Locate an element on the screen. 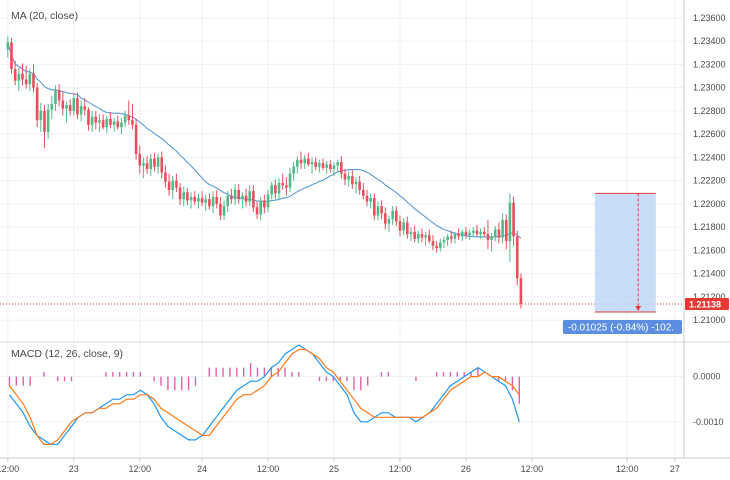 The height and width of the screenshot is (480, 730). price-tick-label: 1.23600 is located at coordinates (709, 18).